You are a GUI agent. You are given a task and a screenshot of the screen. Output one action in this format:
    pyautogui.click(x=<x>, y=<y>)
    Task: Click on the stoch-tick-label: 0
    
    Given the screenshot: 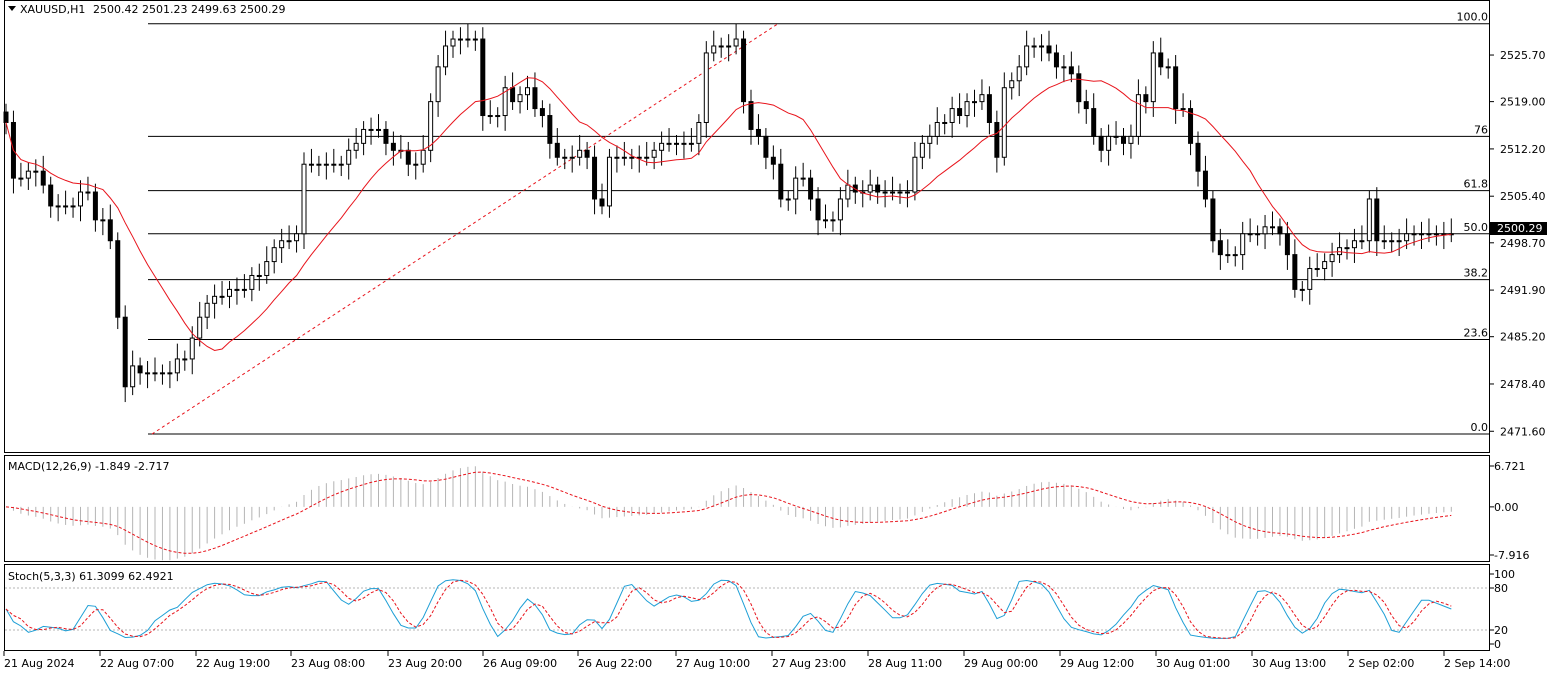 What is the action you would take?
    pyautogui.click(x=1497, y=644)
    